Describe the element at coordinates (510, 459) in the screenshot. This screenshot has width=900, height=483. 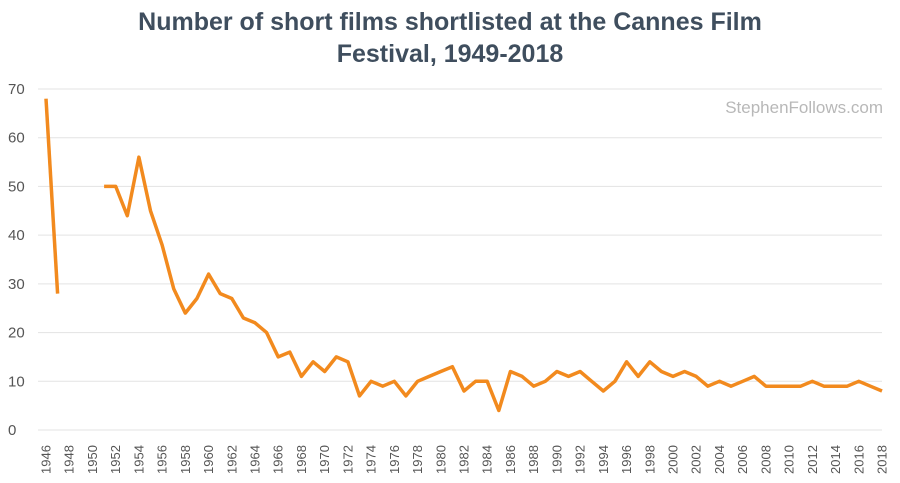
I see `x-tick-label: 1986` at that location.